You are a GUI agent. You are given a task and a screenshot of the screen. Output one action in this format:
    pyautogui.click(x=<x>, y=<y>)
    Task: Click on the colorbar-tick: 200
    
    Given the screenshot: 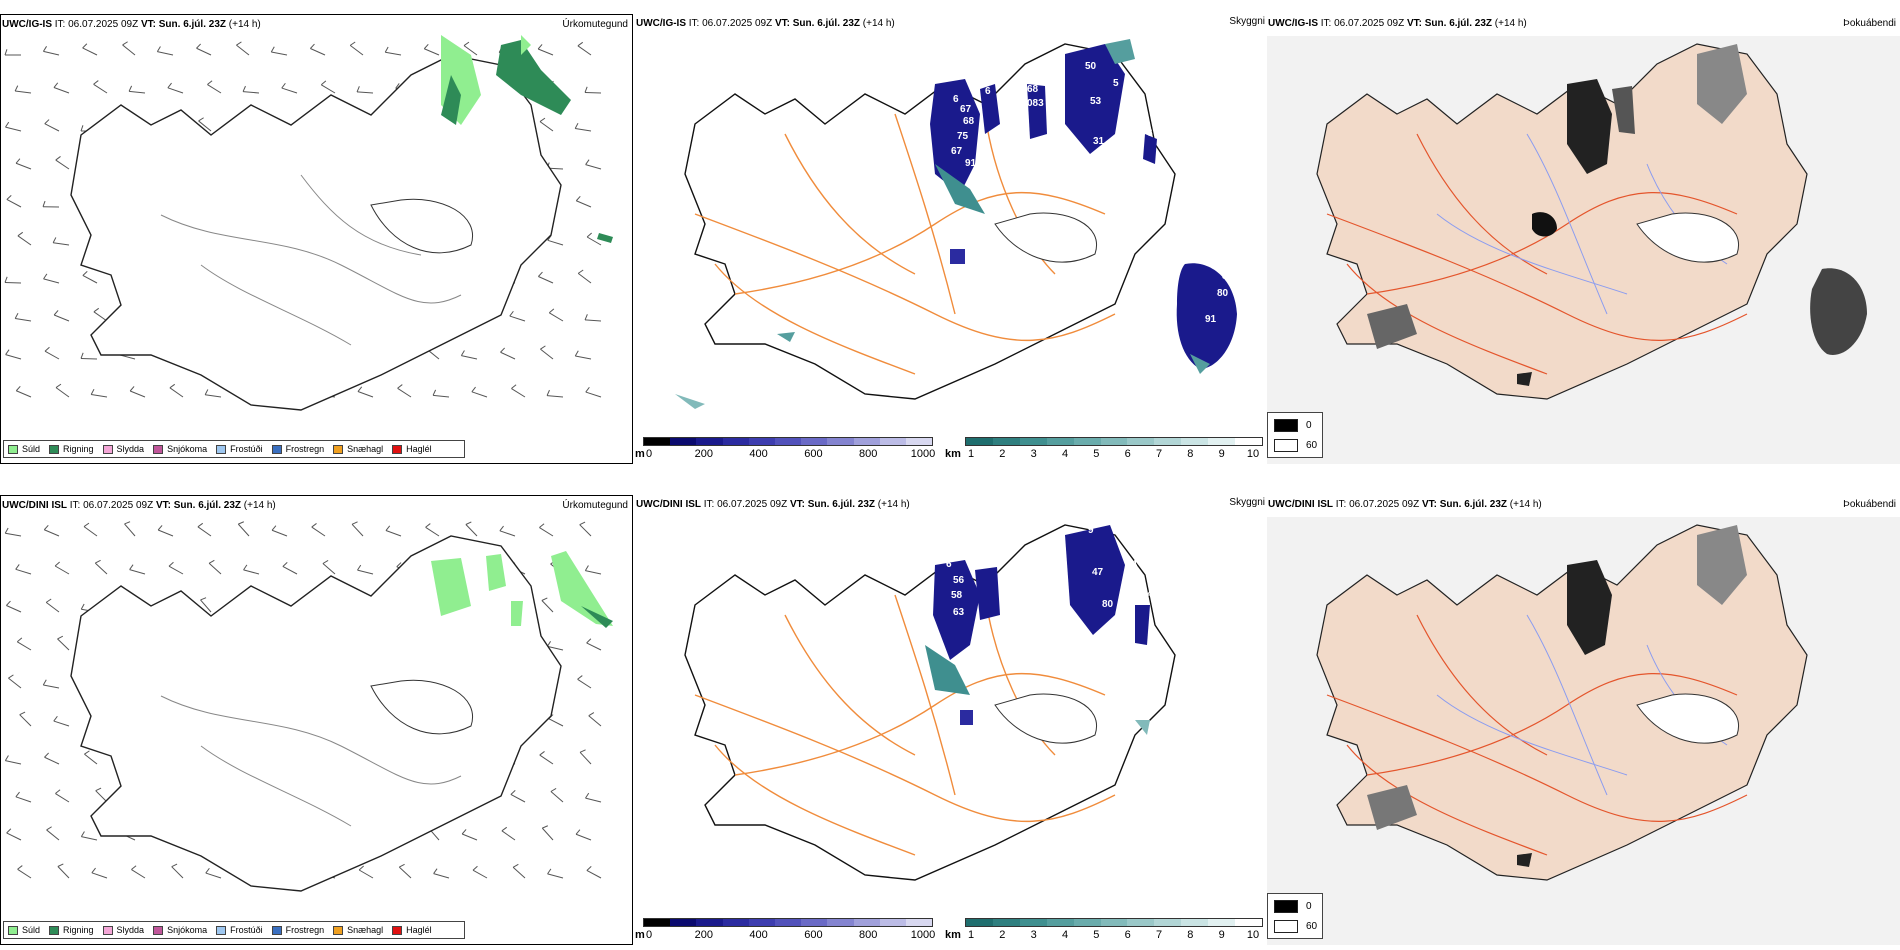 What is the action you would take?
    pyautogui.click(x=703, y=454)
    